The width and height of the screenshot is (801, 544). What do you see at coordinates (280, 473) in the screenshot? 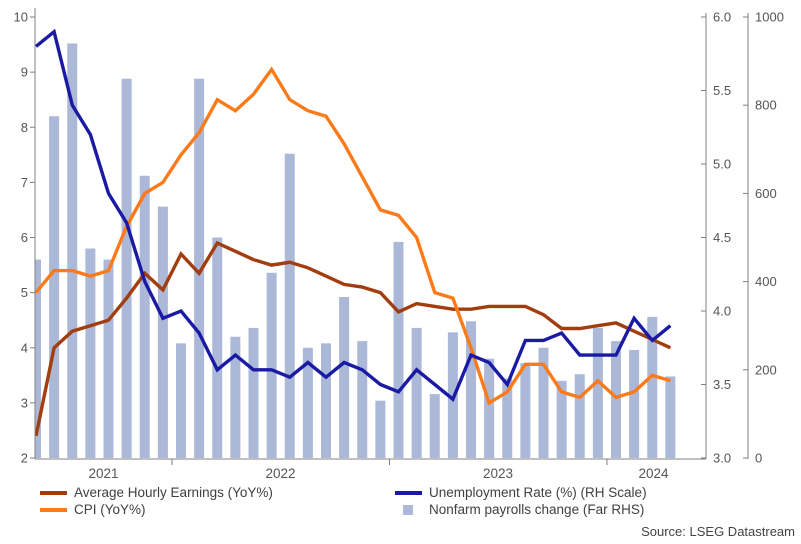
I see `year-label: 2022` at bounding box center [280, 473].